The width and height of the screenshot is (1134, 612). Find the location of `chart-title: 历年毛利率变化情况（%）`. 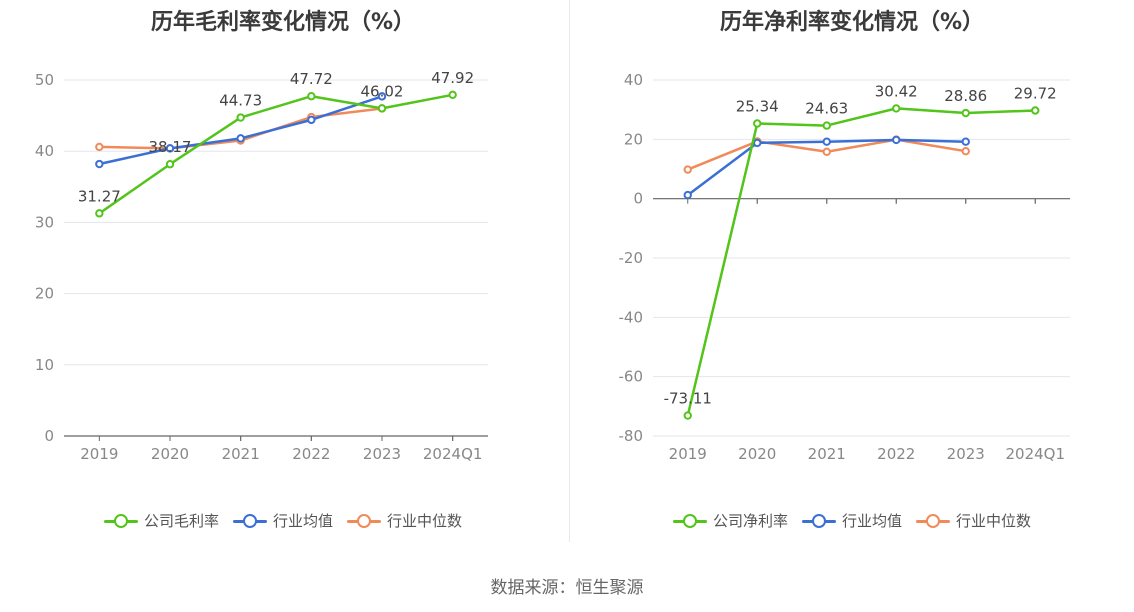

chart-title: 历年毛利率变化情况（%） is located at coordinates (283, 22).